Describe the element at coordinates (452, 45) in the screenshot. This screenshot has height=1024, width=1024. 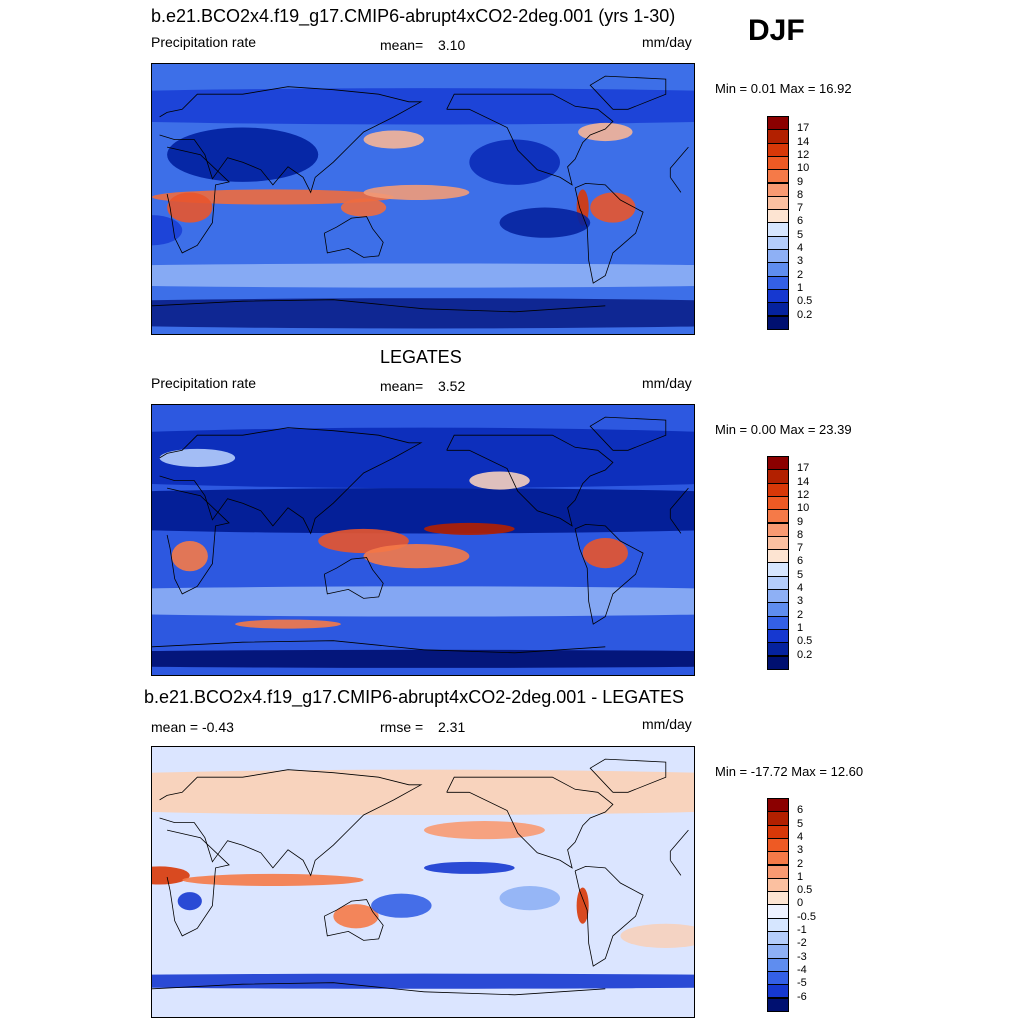
I see `panel-1-stat-value: 3.10` at that location.